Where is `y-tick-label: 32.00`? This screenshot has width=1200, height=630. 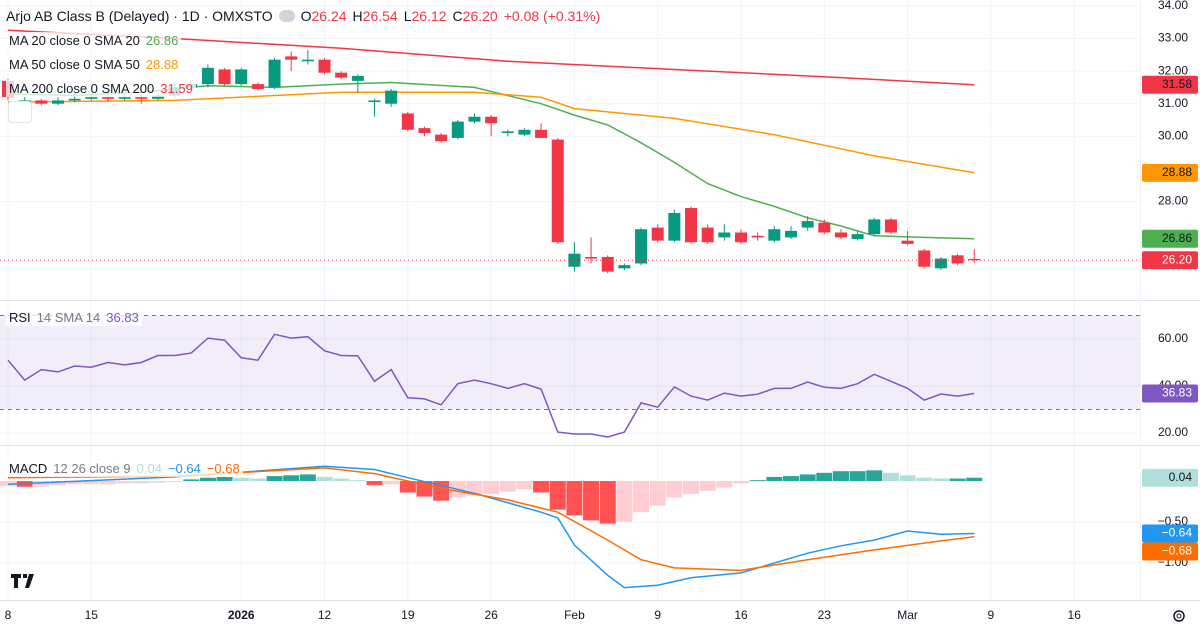
y-tick-label: 32.00 is located at coordinates (1173, 70).